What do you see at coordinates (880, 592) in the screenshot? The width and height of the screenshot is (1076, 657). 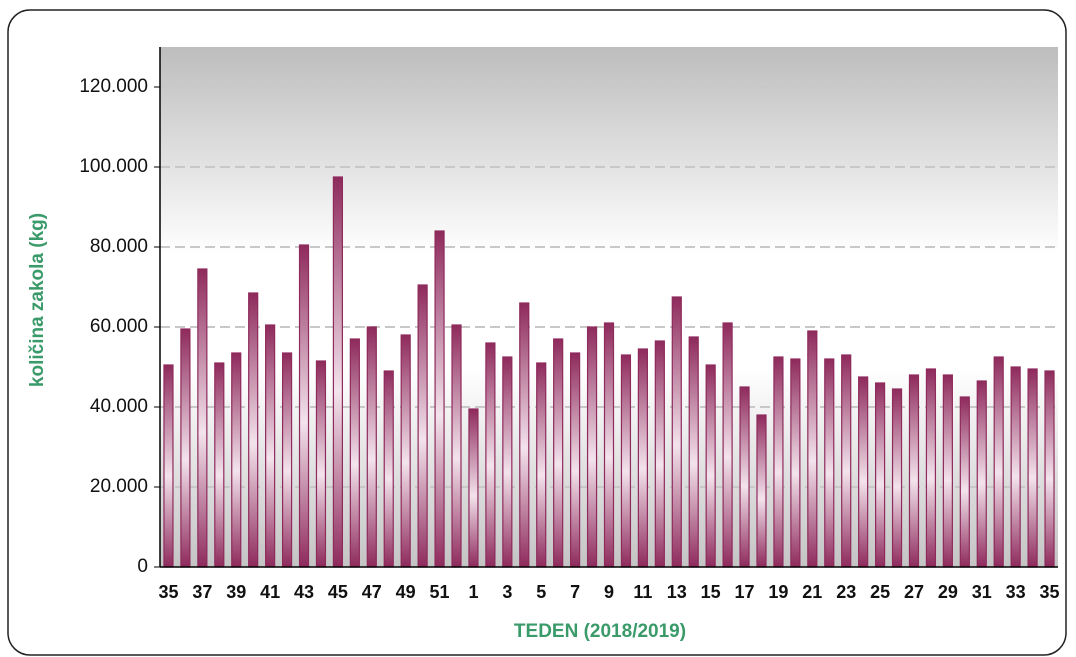 I see `x-tick-label: 25` at bounding box center [880, 592].